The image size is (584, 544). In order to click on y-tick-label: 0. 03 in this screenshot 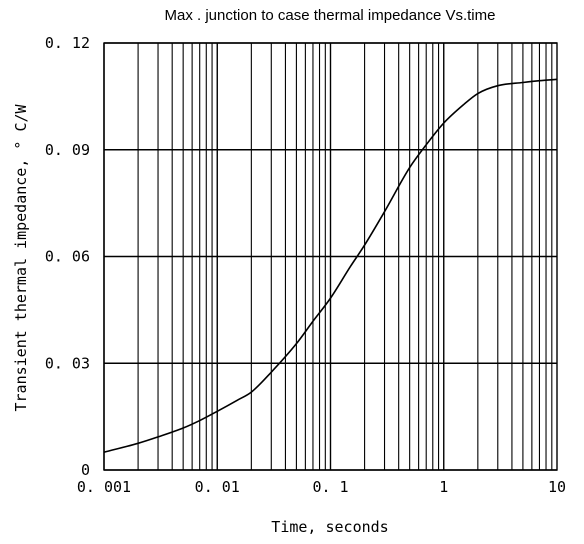, I will do `click(67, 363)`.